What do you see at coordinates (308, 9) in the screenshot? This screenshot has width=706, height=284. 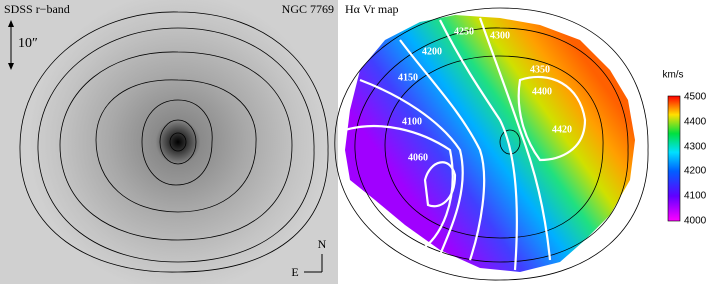 I see `object-name: NGC 7769` at bounding box center [308, 9].